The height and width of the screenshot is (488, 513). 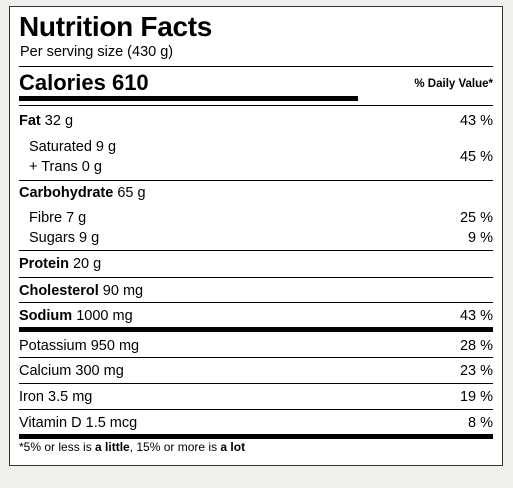 I want to click on nutrient-amount: 3.5 mg, so click(x=70, y=397).